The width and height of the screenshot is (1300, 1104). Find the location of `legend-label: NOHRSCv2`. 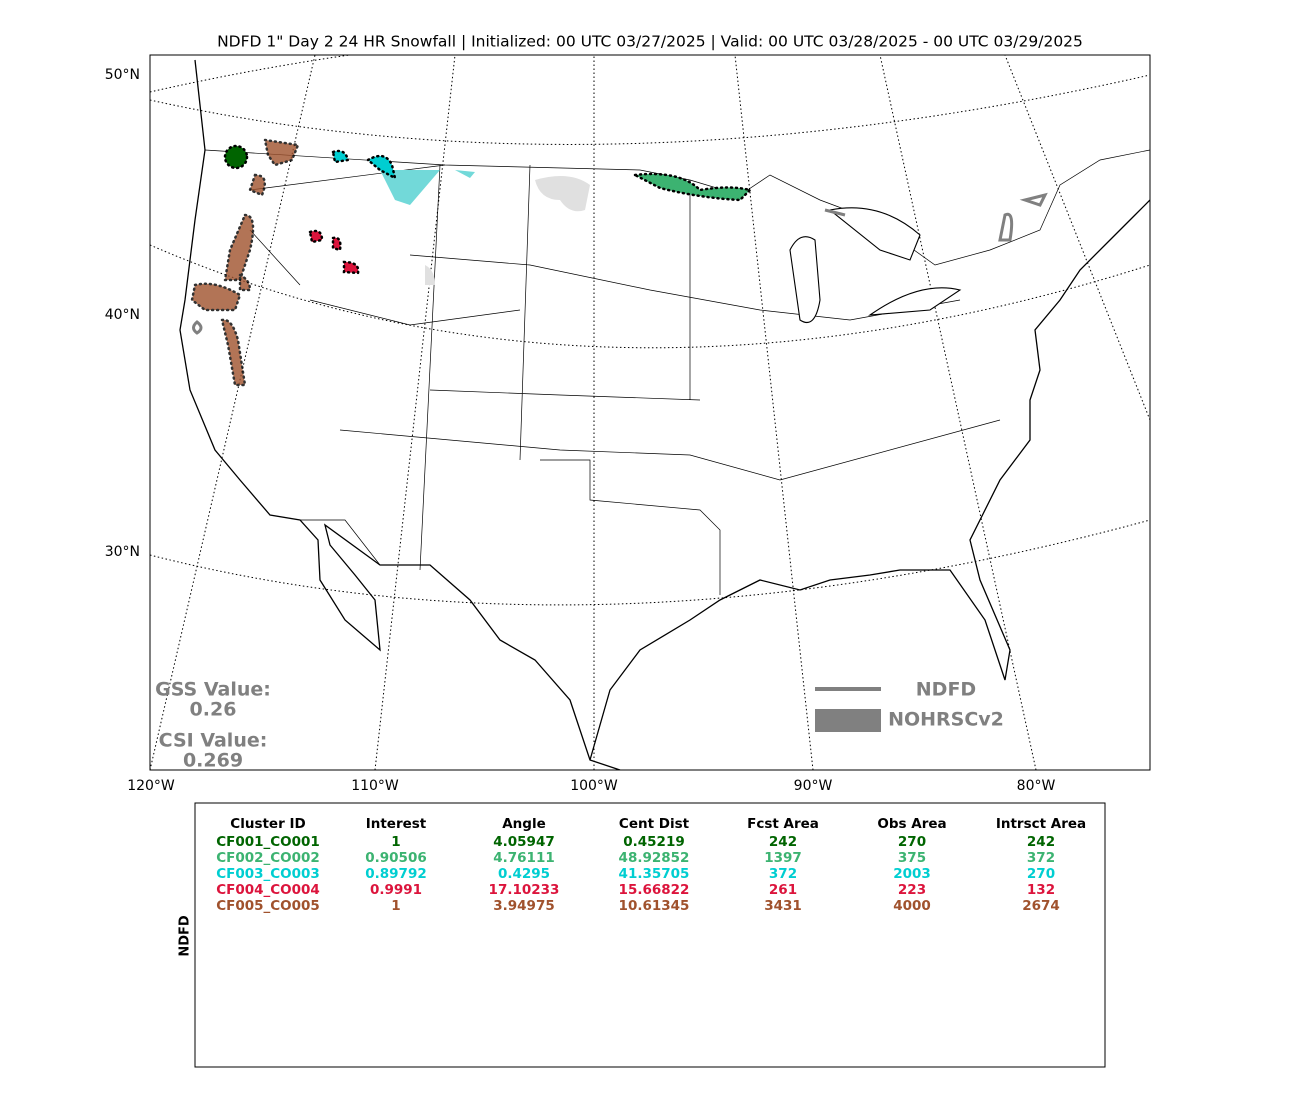

legend-label: NOHRSCv2 is located at coordinates (946, 720).